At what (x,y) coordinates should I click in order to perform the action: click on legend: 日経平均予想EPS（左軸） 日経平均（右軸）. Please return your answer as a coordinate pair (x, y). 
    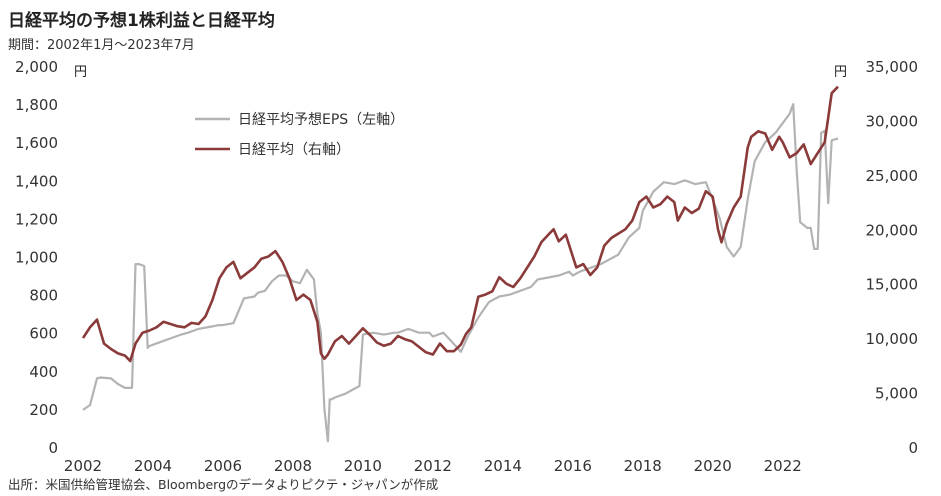
    Looking at the image, I should click on (299, 135).